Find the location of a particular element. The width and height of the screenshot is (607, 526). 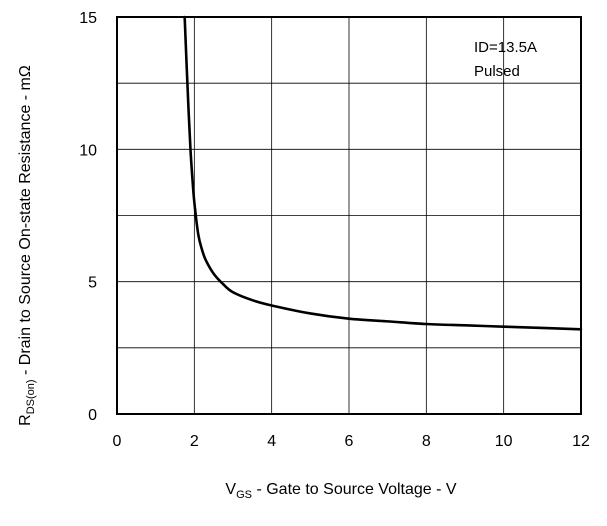

x-tick-label: 6 is located at coordinates (349, 441).